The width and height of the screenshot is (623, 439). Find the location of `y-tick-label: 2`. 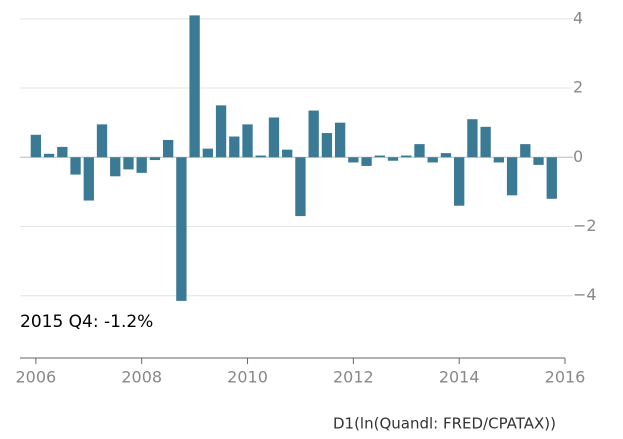

y-tick-label: 2 is located at coordinates (578, 87).